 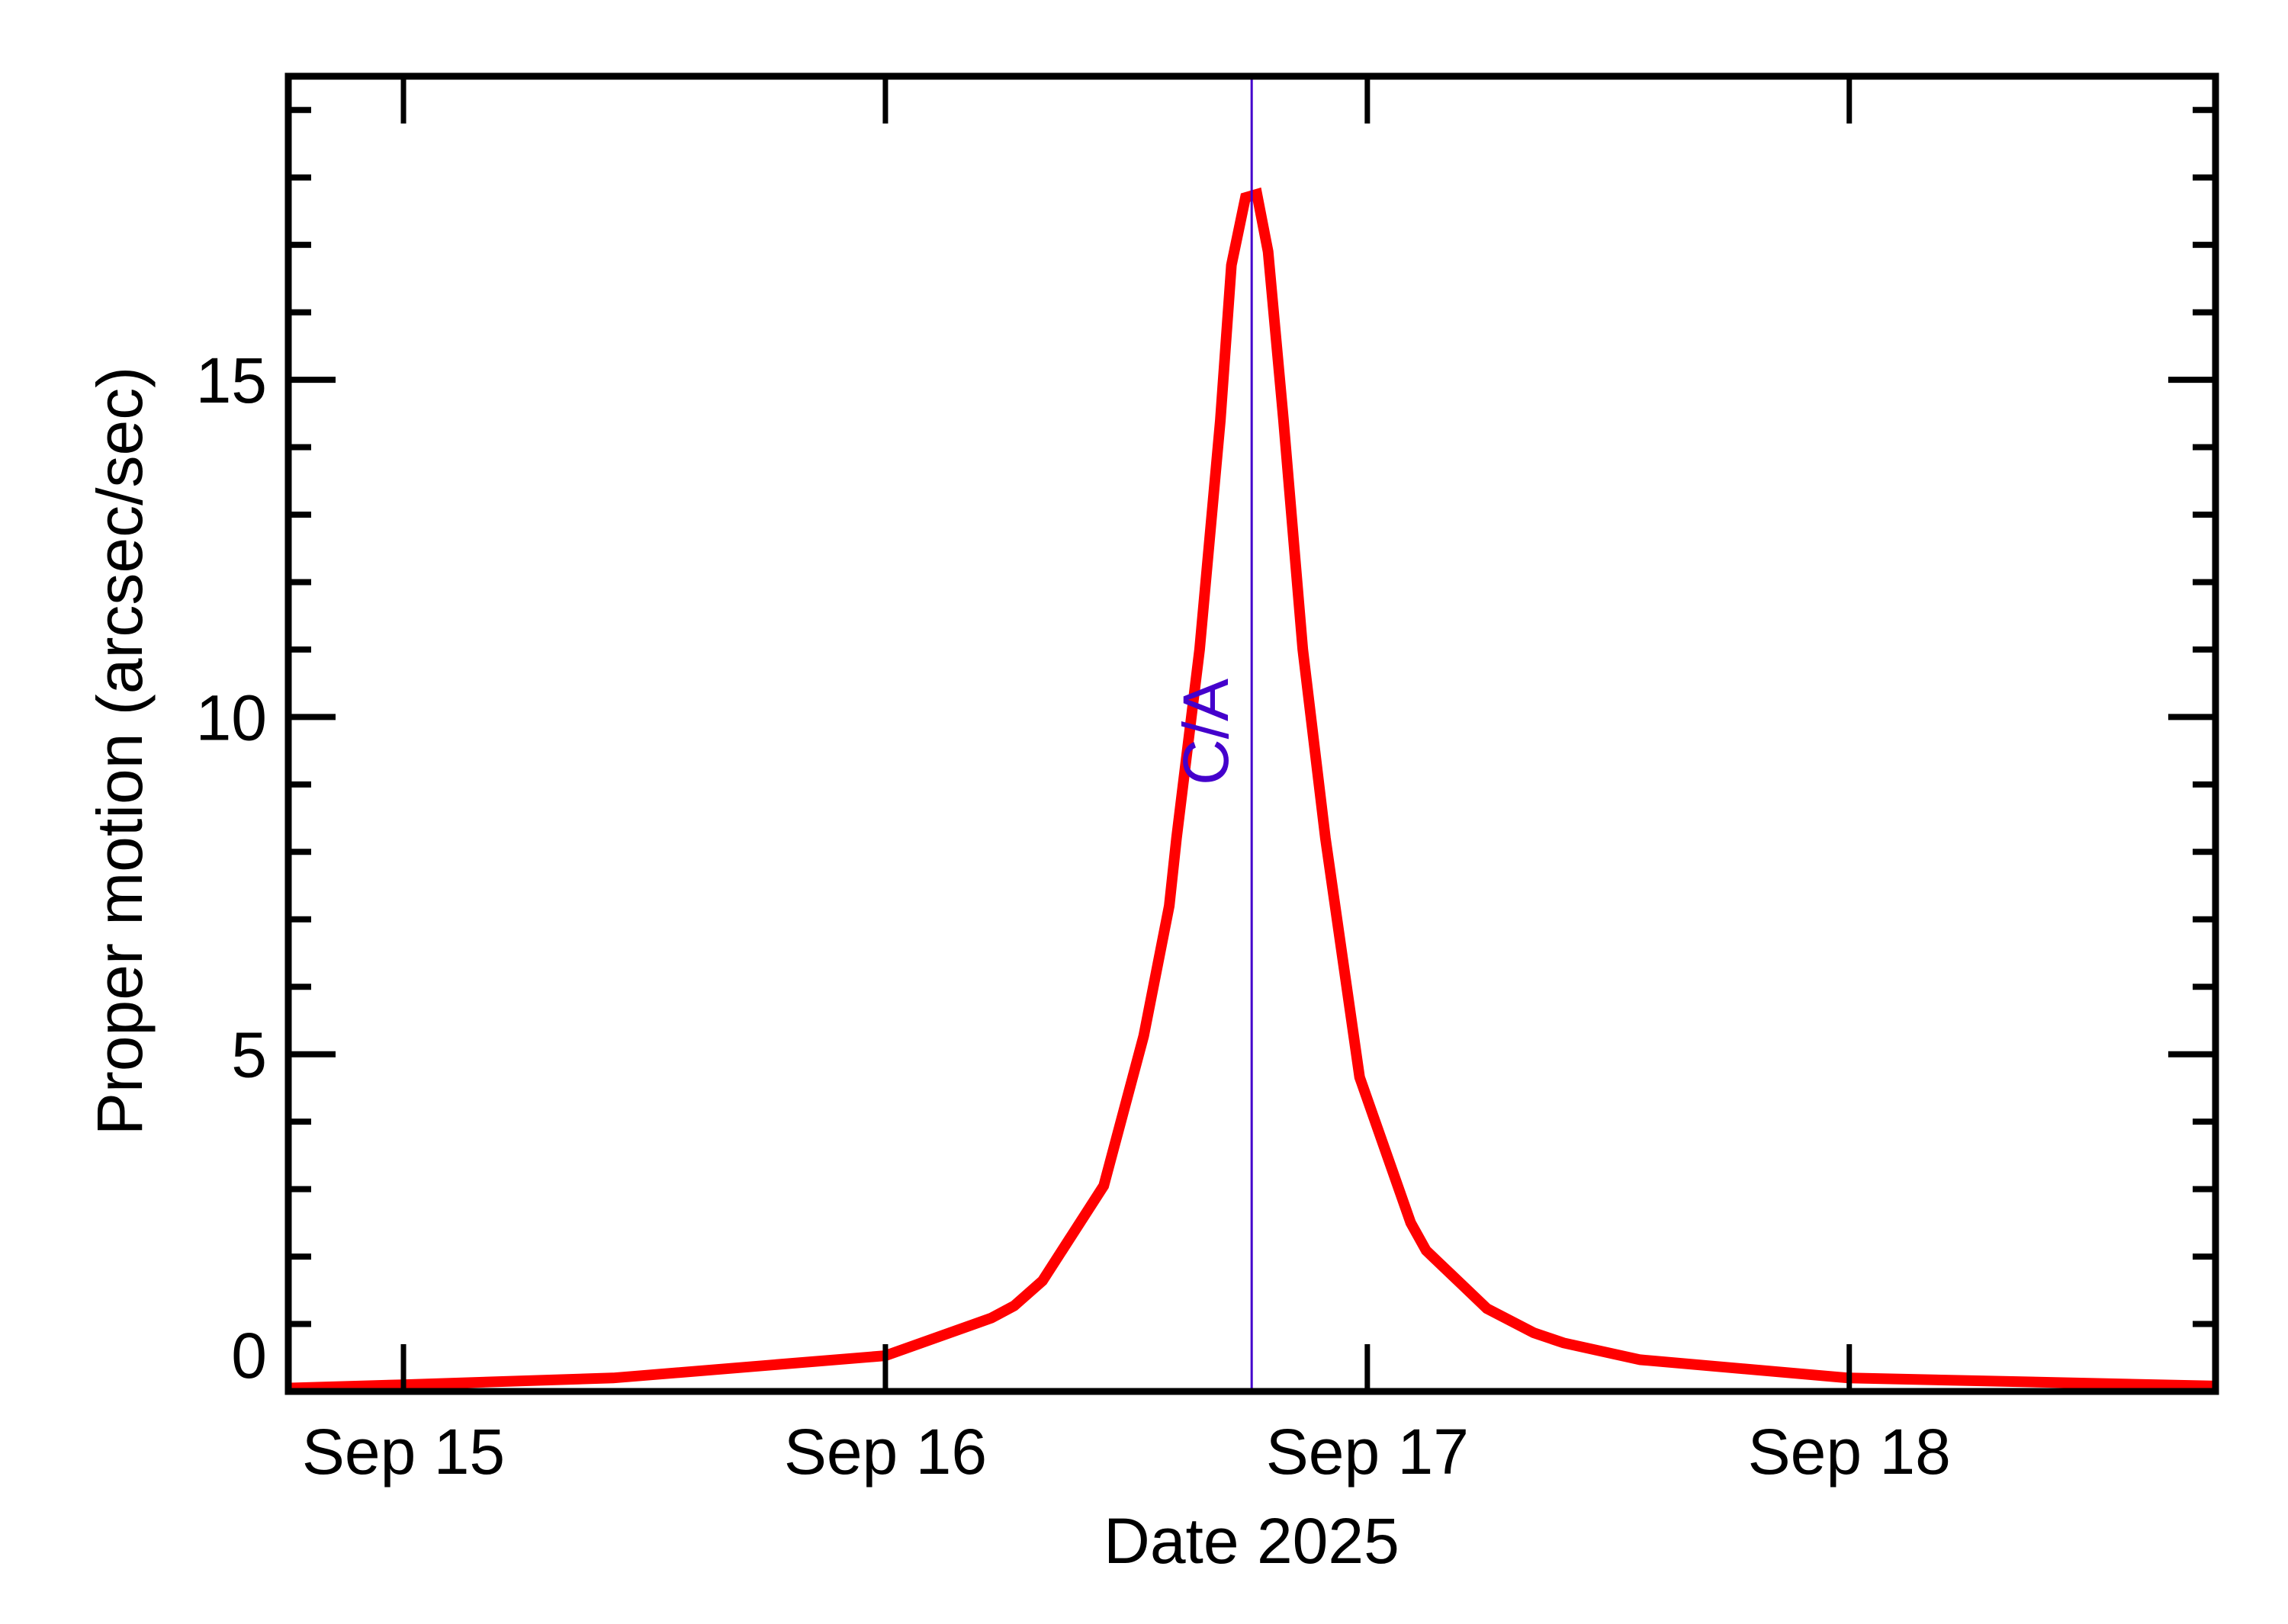 What do you see at coordinates (1849, 1452) in the screenshot?
I see `x-tick-label: Sep 18` at bounding box center [1849, 1452].